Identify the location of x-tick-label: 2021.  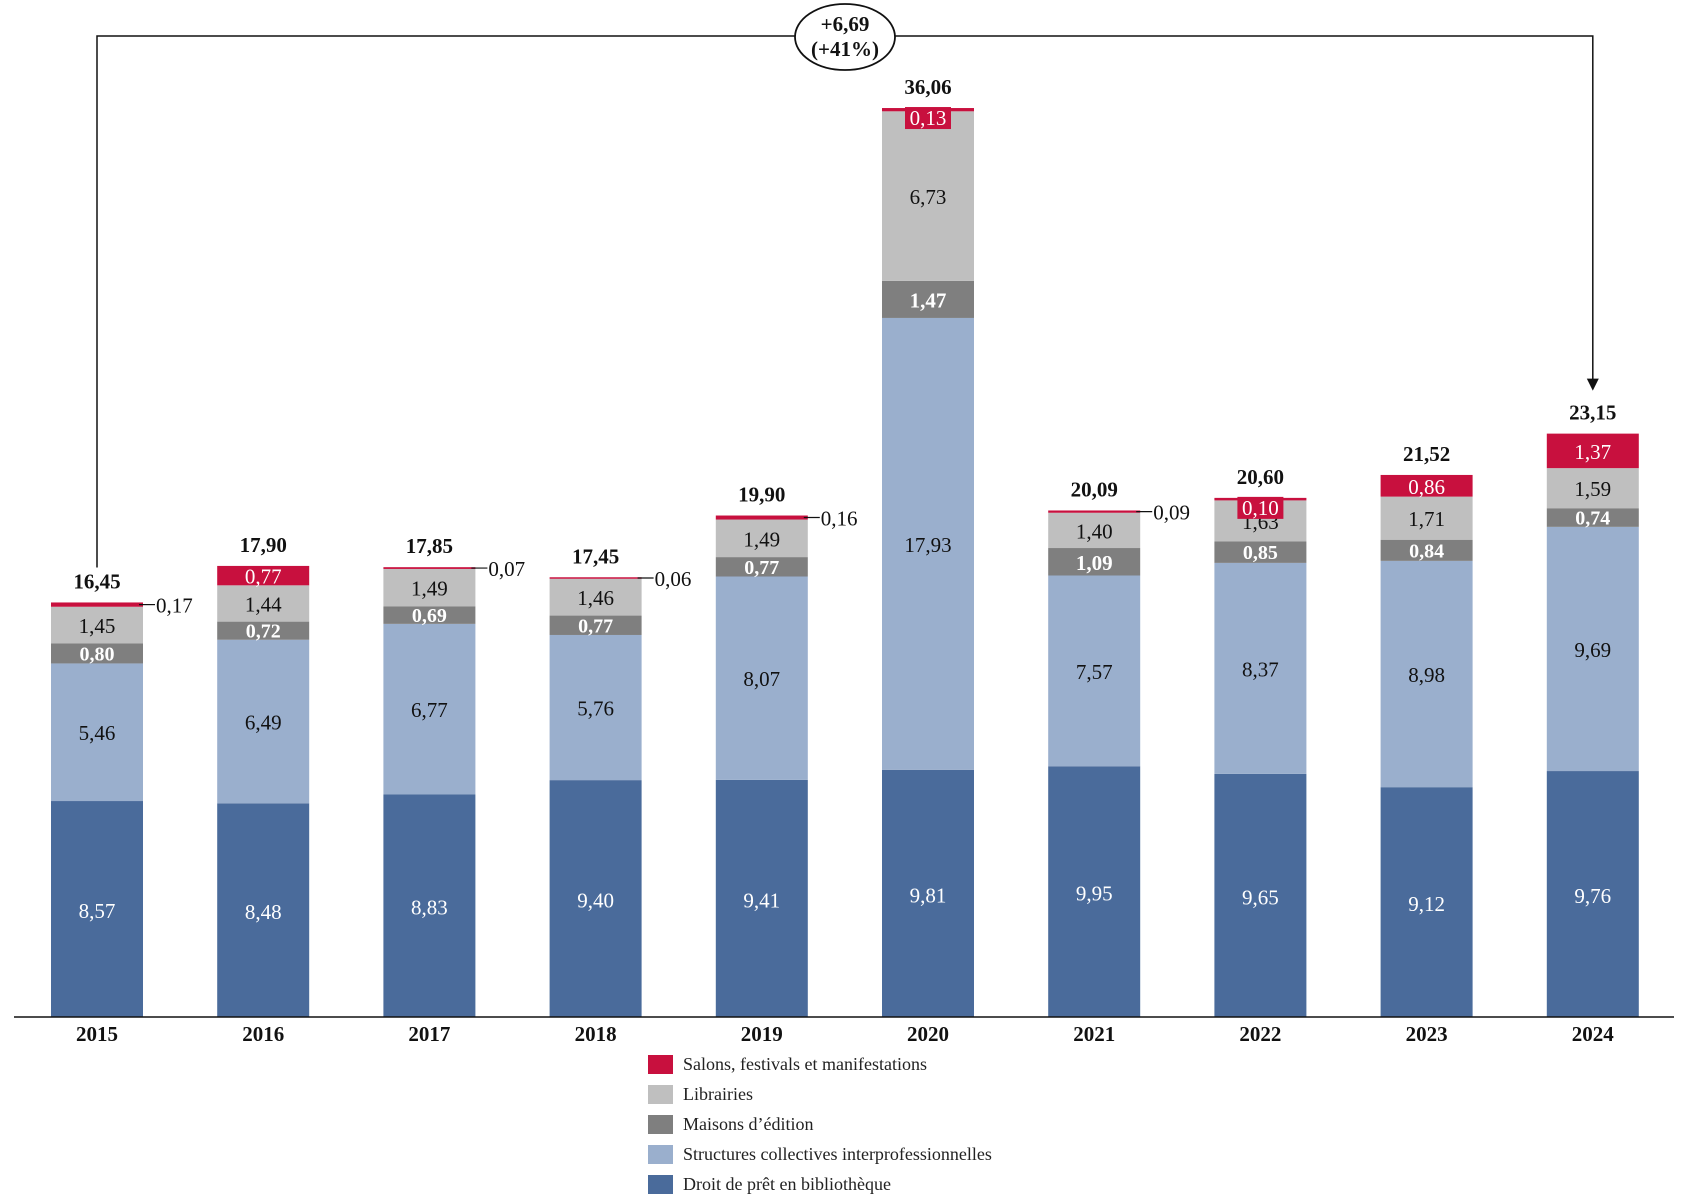
(1094, 1034).